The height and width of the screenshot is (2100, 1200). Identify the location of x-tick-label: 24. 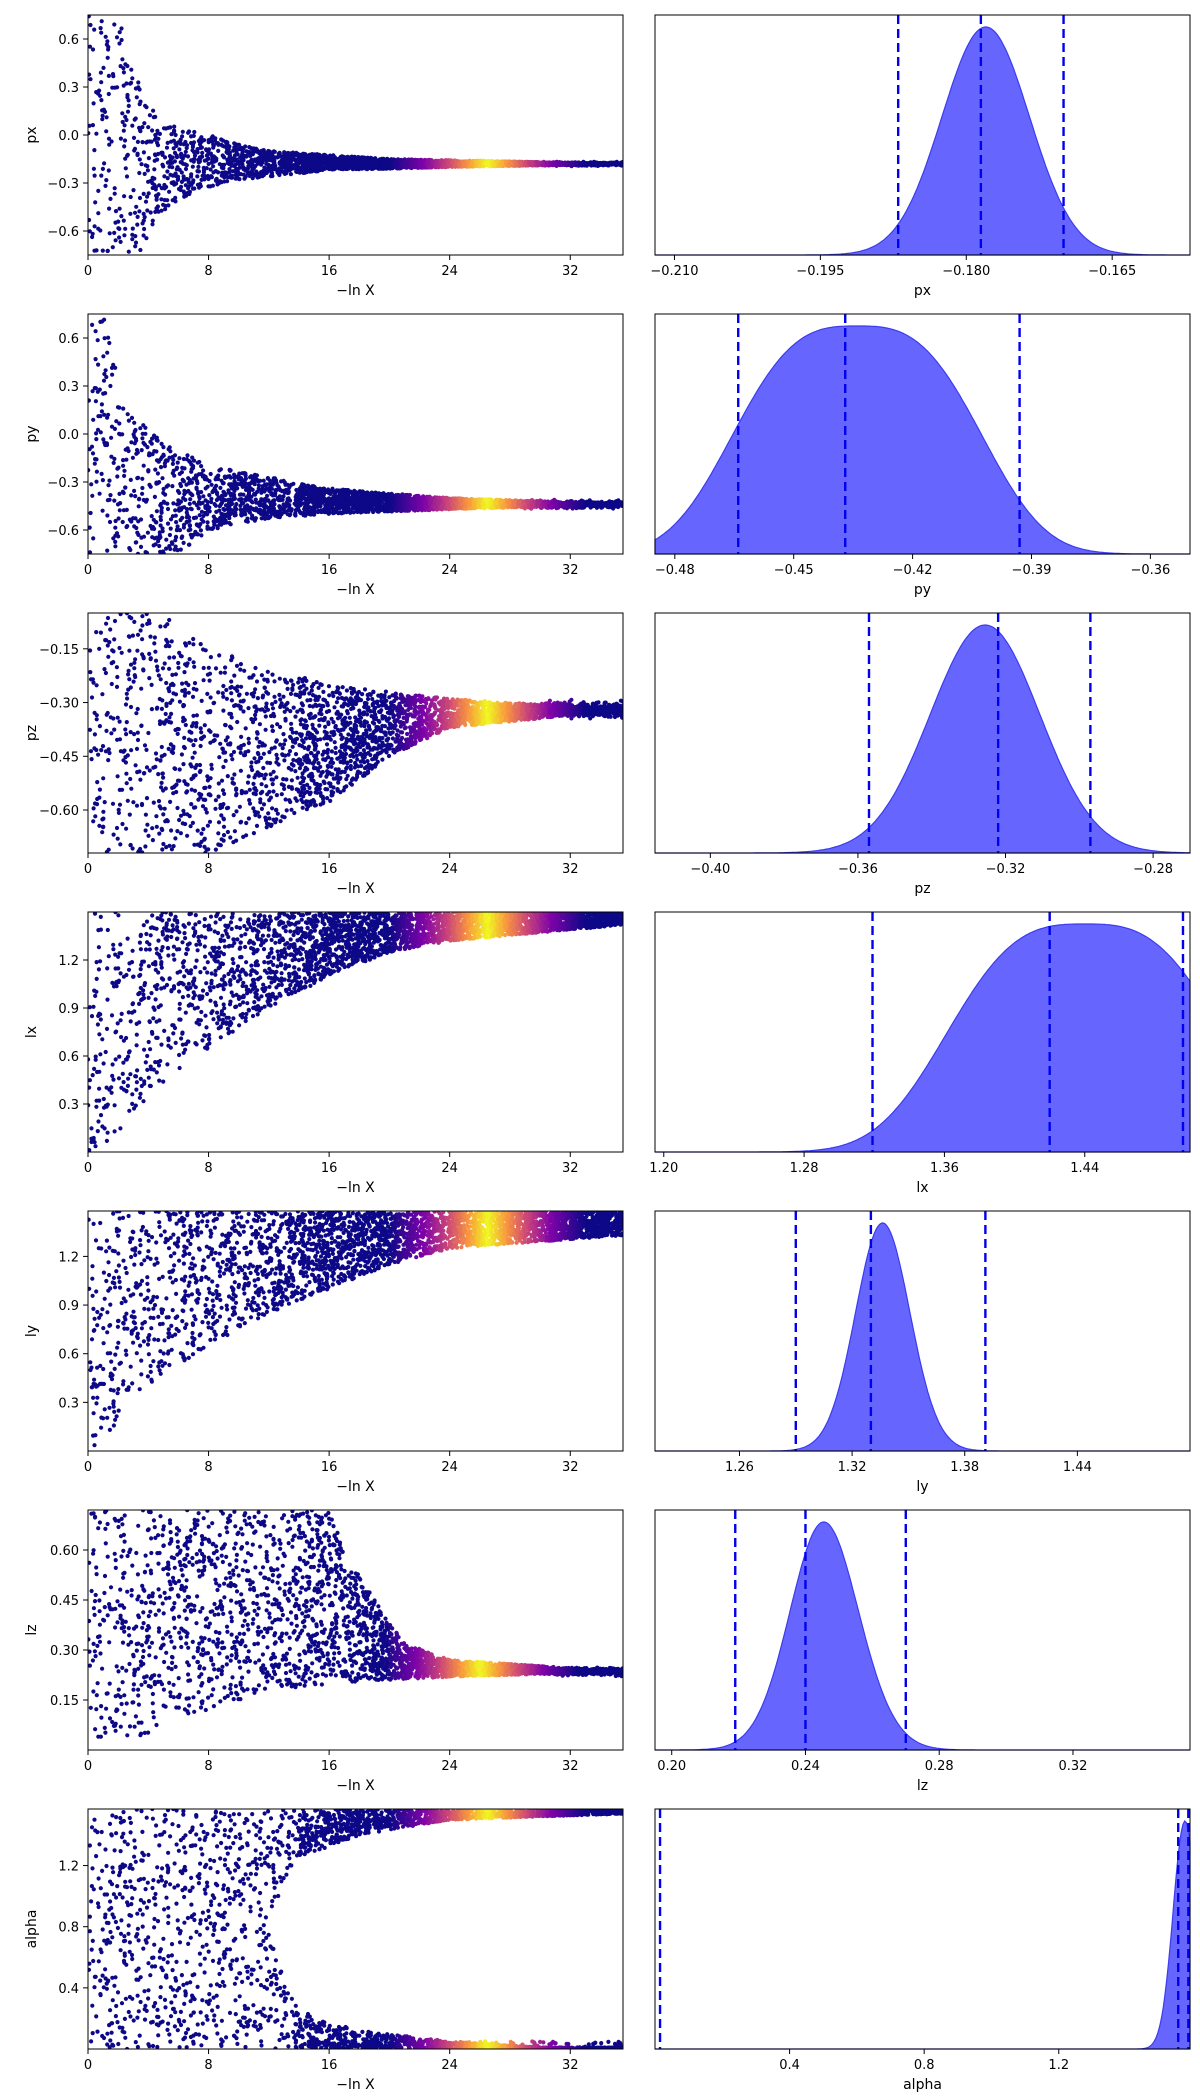
(449, 271).